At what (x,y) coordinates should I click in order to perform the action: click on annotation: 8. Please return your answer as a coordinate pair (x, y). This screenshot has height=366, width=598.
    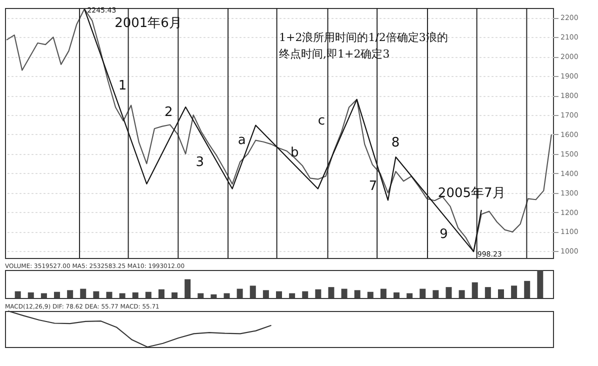
    Looking at the image, I should click on (395, 143).